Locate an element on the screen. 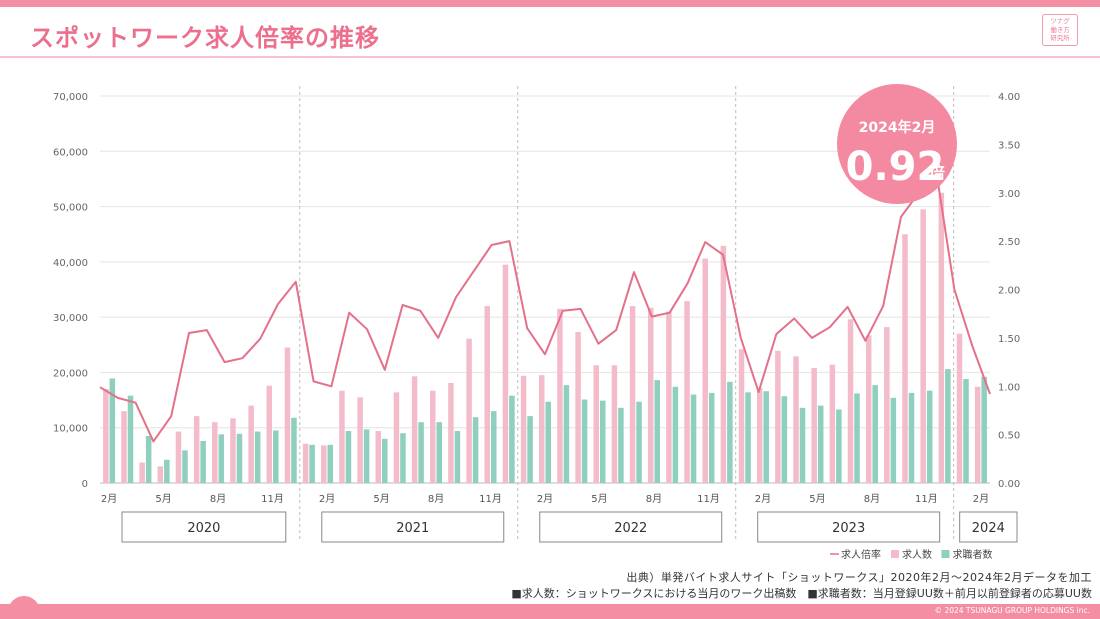 This screenshot has width=1100, height=619. callout-unit: 倍 is located at coordinates (937, 172).